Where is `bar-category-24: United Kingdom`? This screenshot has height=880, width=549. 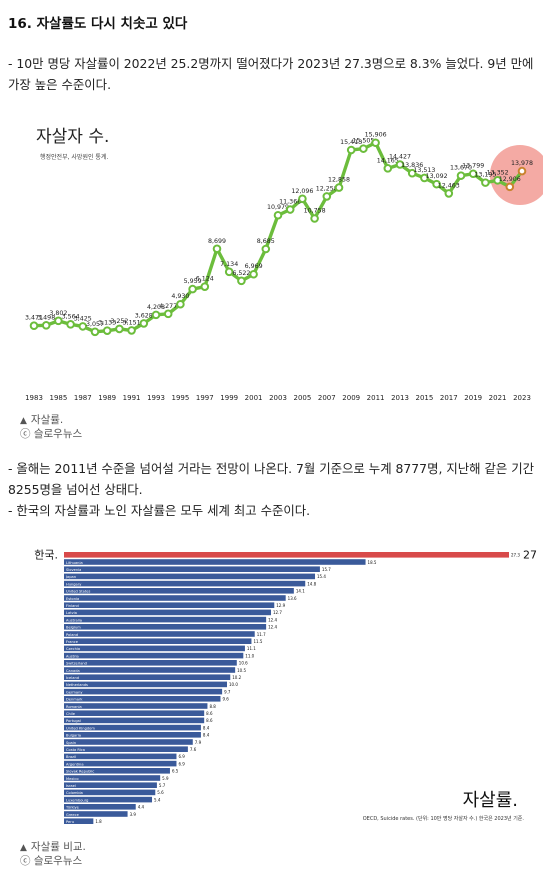 bar-category-24: United Kingdom is located at coordinates (80, 728).